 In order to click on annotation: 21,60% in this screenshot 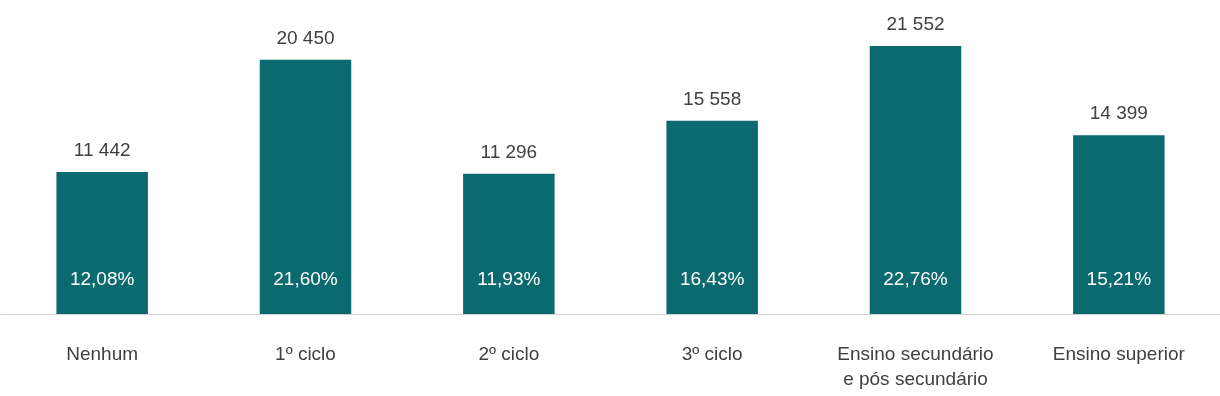, I will do `click(305, 278)`.